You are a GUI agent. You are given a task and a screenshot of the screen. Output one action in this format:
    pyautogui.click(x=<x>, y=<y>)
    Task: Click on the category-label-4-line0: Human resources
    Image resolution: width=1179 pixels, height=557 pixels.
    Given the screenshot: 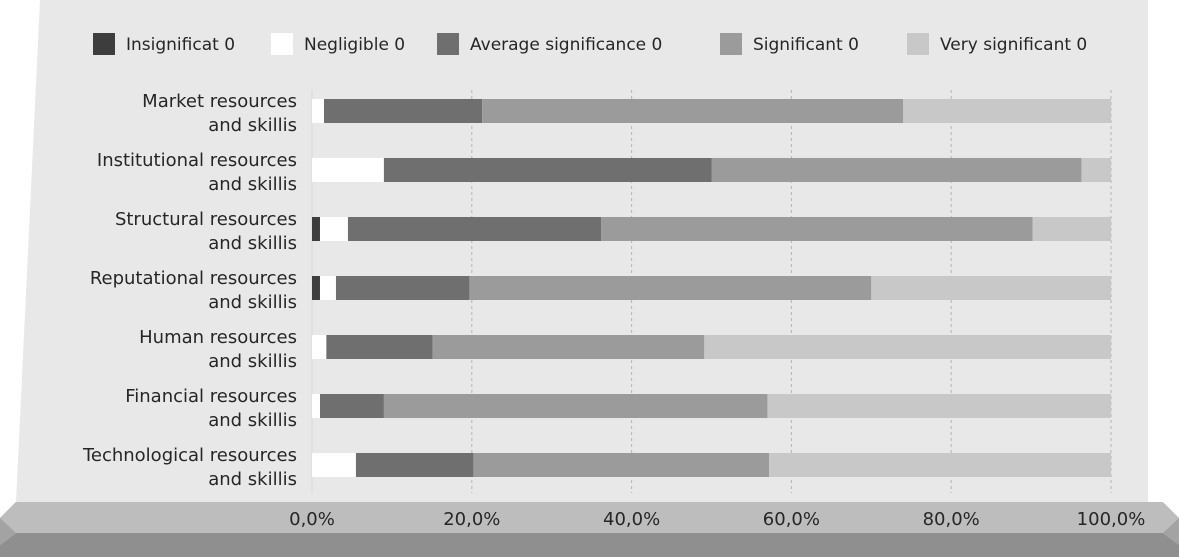 What is the action you would take?
    pyautogui.click(x=218, y=337)
    